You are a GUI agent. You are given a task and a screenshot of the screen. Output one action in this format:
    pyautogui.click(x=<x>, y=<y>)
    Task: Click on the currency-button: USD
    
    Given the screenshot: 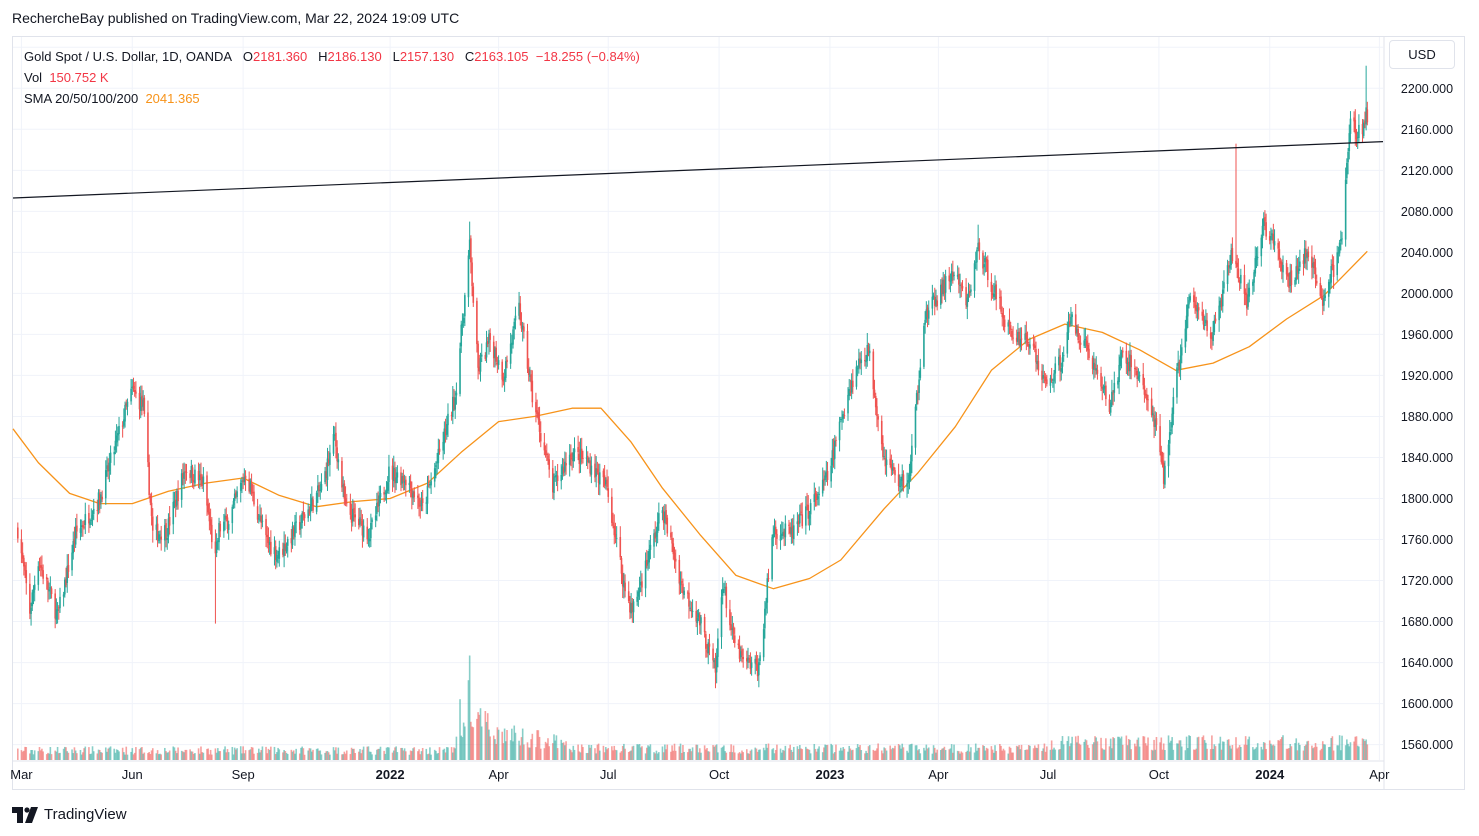 What is the action you would take?
    pyautogui.click(x=1422, y=54)
    